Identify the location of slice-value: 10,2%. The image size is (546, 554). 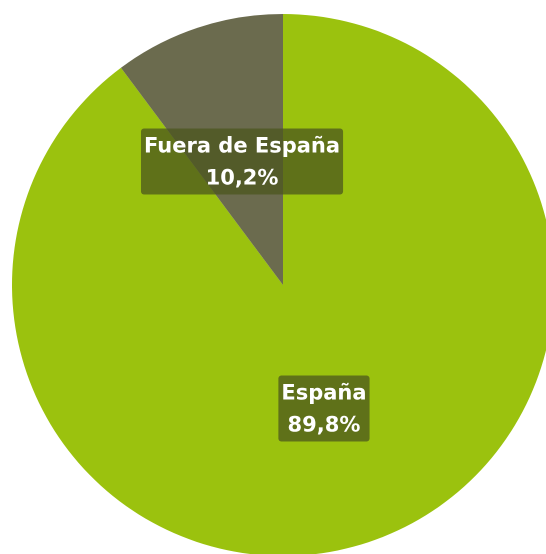
(242, 178).